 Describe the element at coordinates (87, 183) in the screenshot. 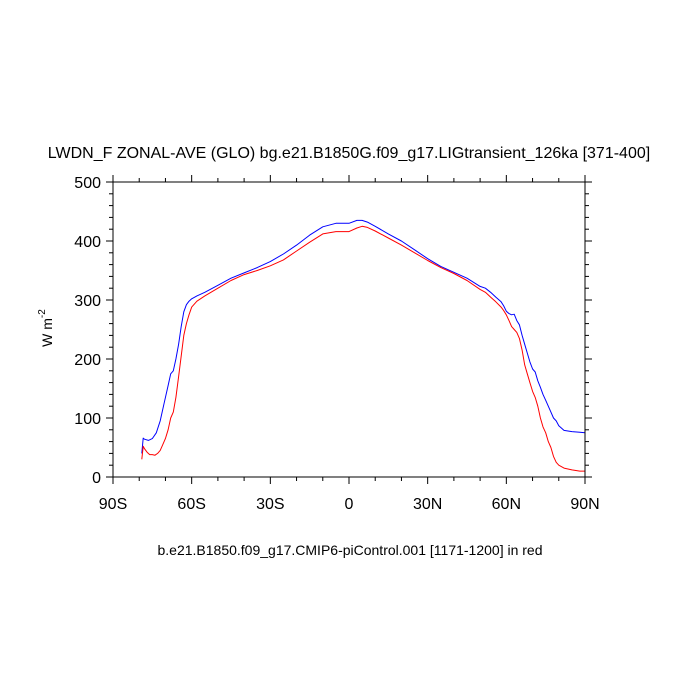

I see `y-tick-label: 500` at that location.